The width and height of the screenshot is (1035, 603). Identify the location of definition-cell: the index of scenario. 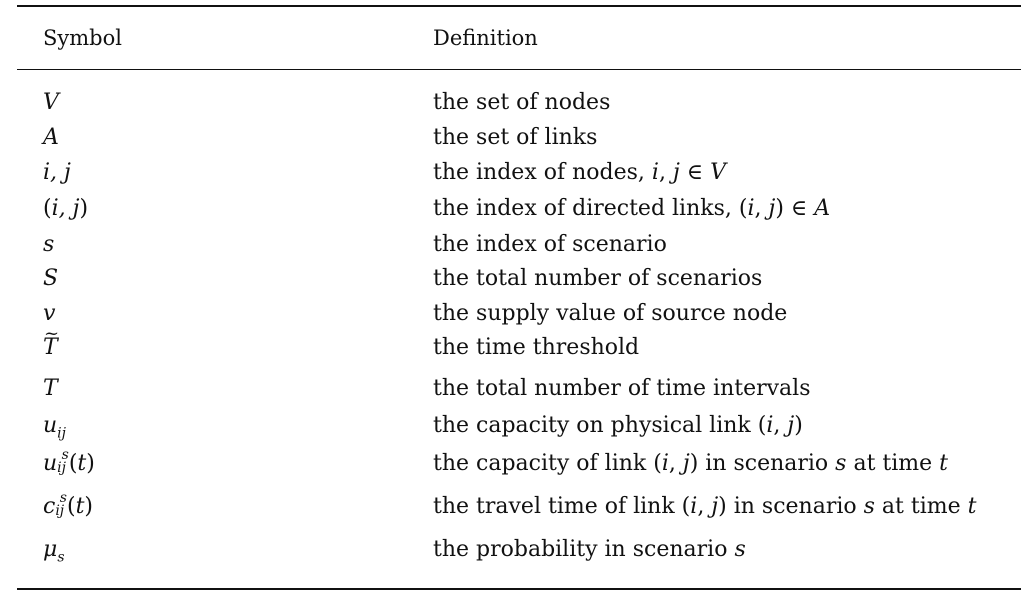
(550, 244).